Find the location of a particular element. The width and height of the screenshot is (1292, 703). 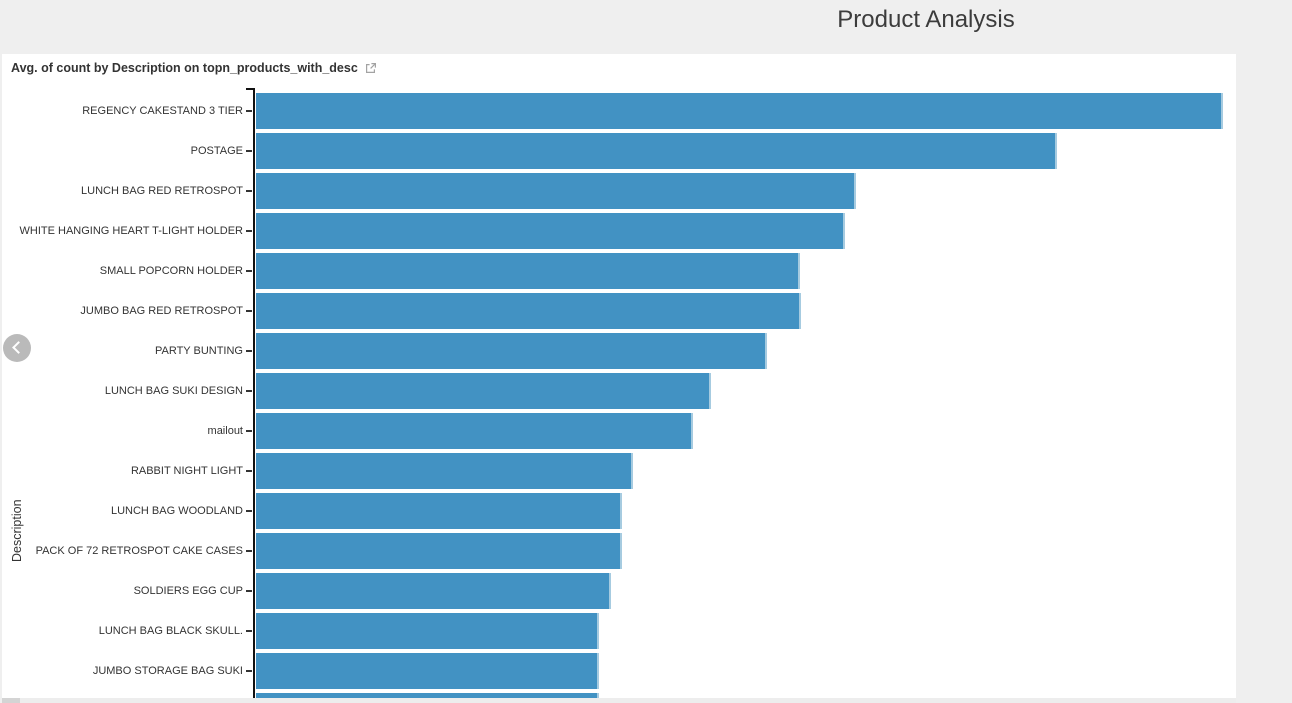

category-label: LUNCH BAG SUKI DESIGN is located at coordinates (173, 391).